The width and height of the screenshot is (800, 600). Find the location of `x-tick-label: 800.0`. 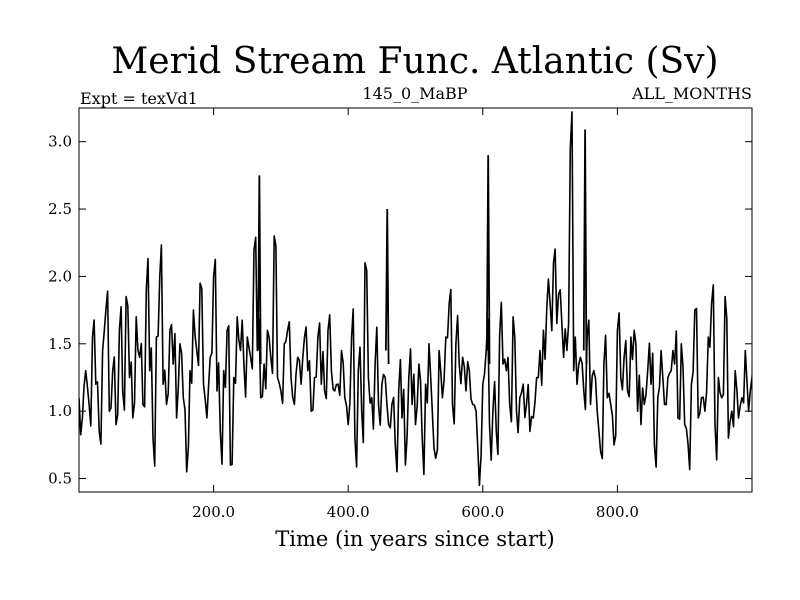

x-tick-label: 800.0 is located at coordinates (617, 512).